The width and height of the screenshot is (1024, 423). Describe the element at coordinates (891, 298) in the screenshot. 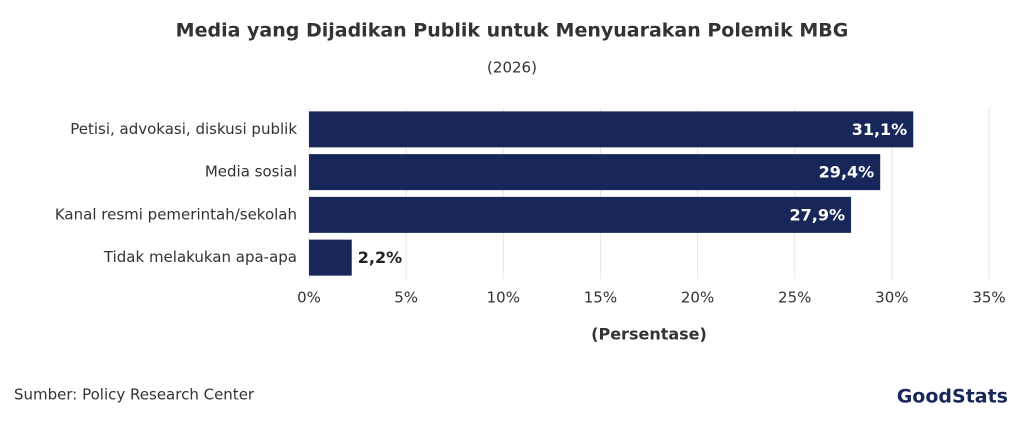

I see `x-tick-label: 30%` at that location.